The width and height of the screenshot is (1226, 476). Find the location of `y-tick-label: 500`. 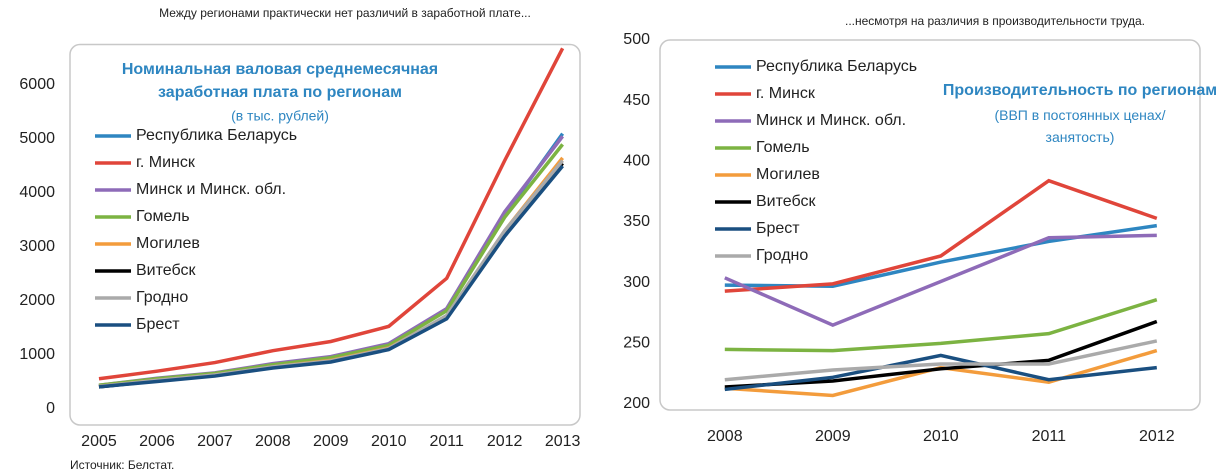

y-tick-label: 500 is located at coordinates (636, 39).